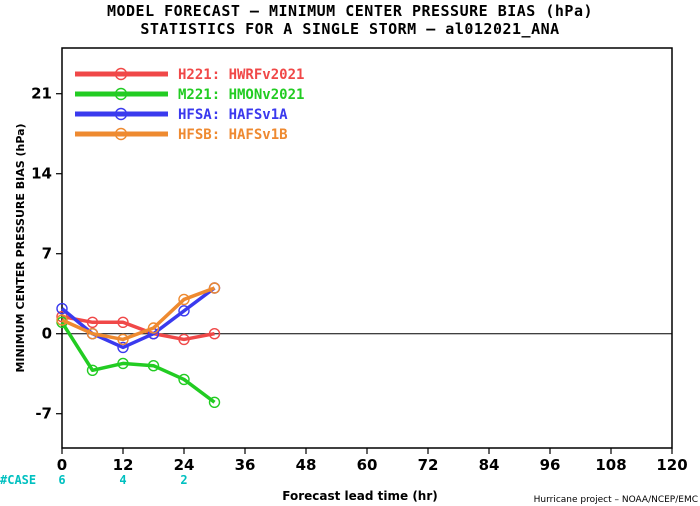 This screenshot has height=506, width=700. I want to click on x-tick-label: 72, so click(428, 465).